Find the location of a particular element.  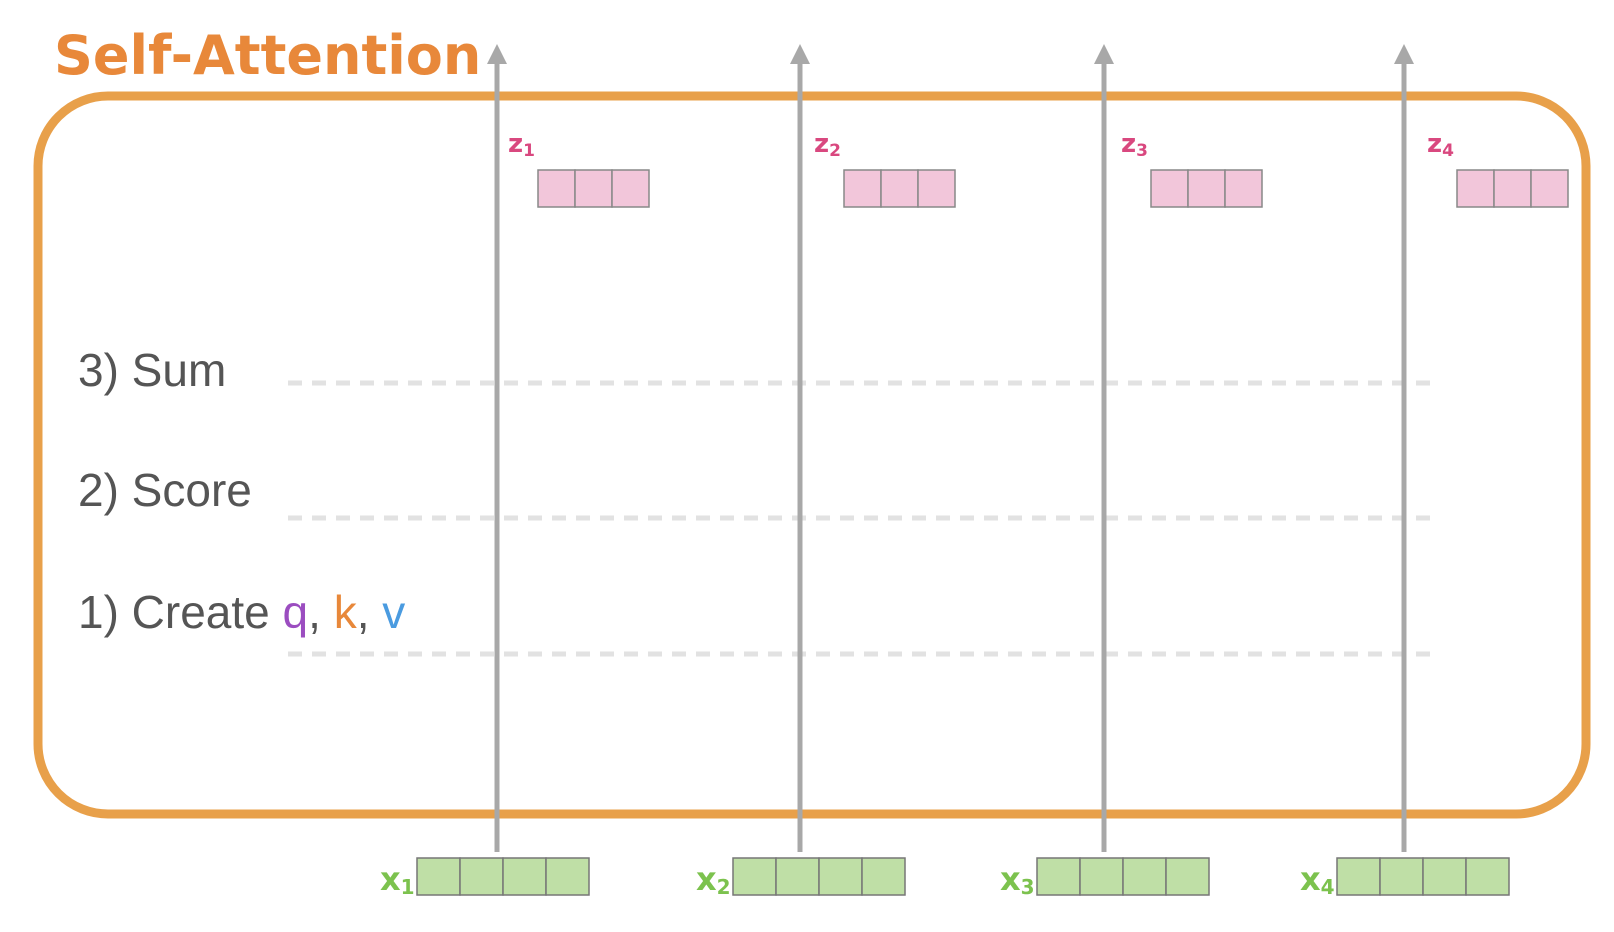

x4-label: x4 is located at coordinates (1317, 879).